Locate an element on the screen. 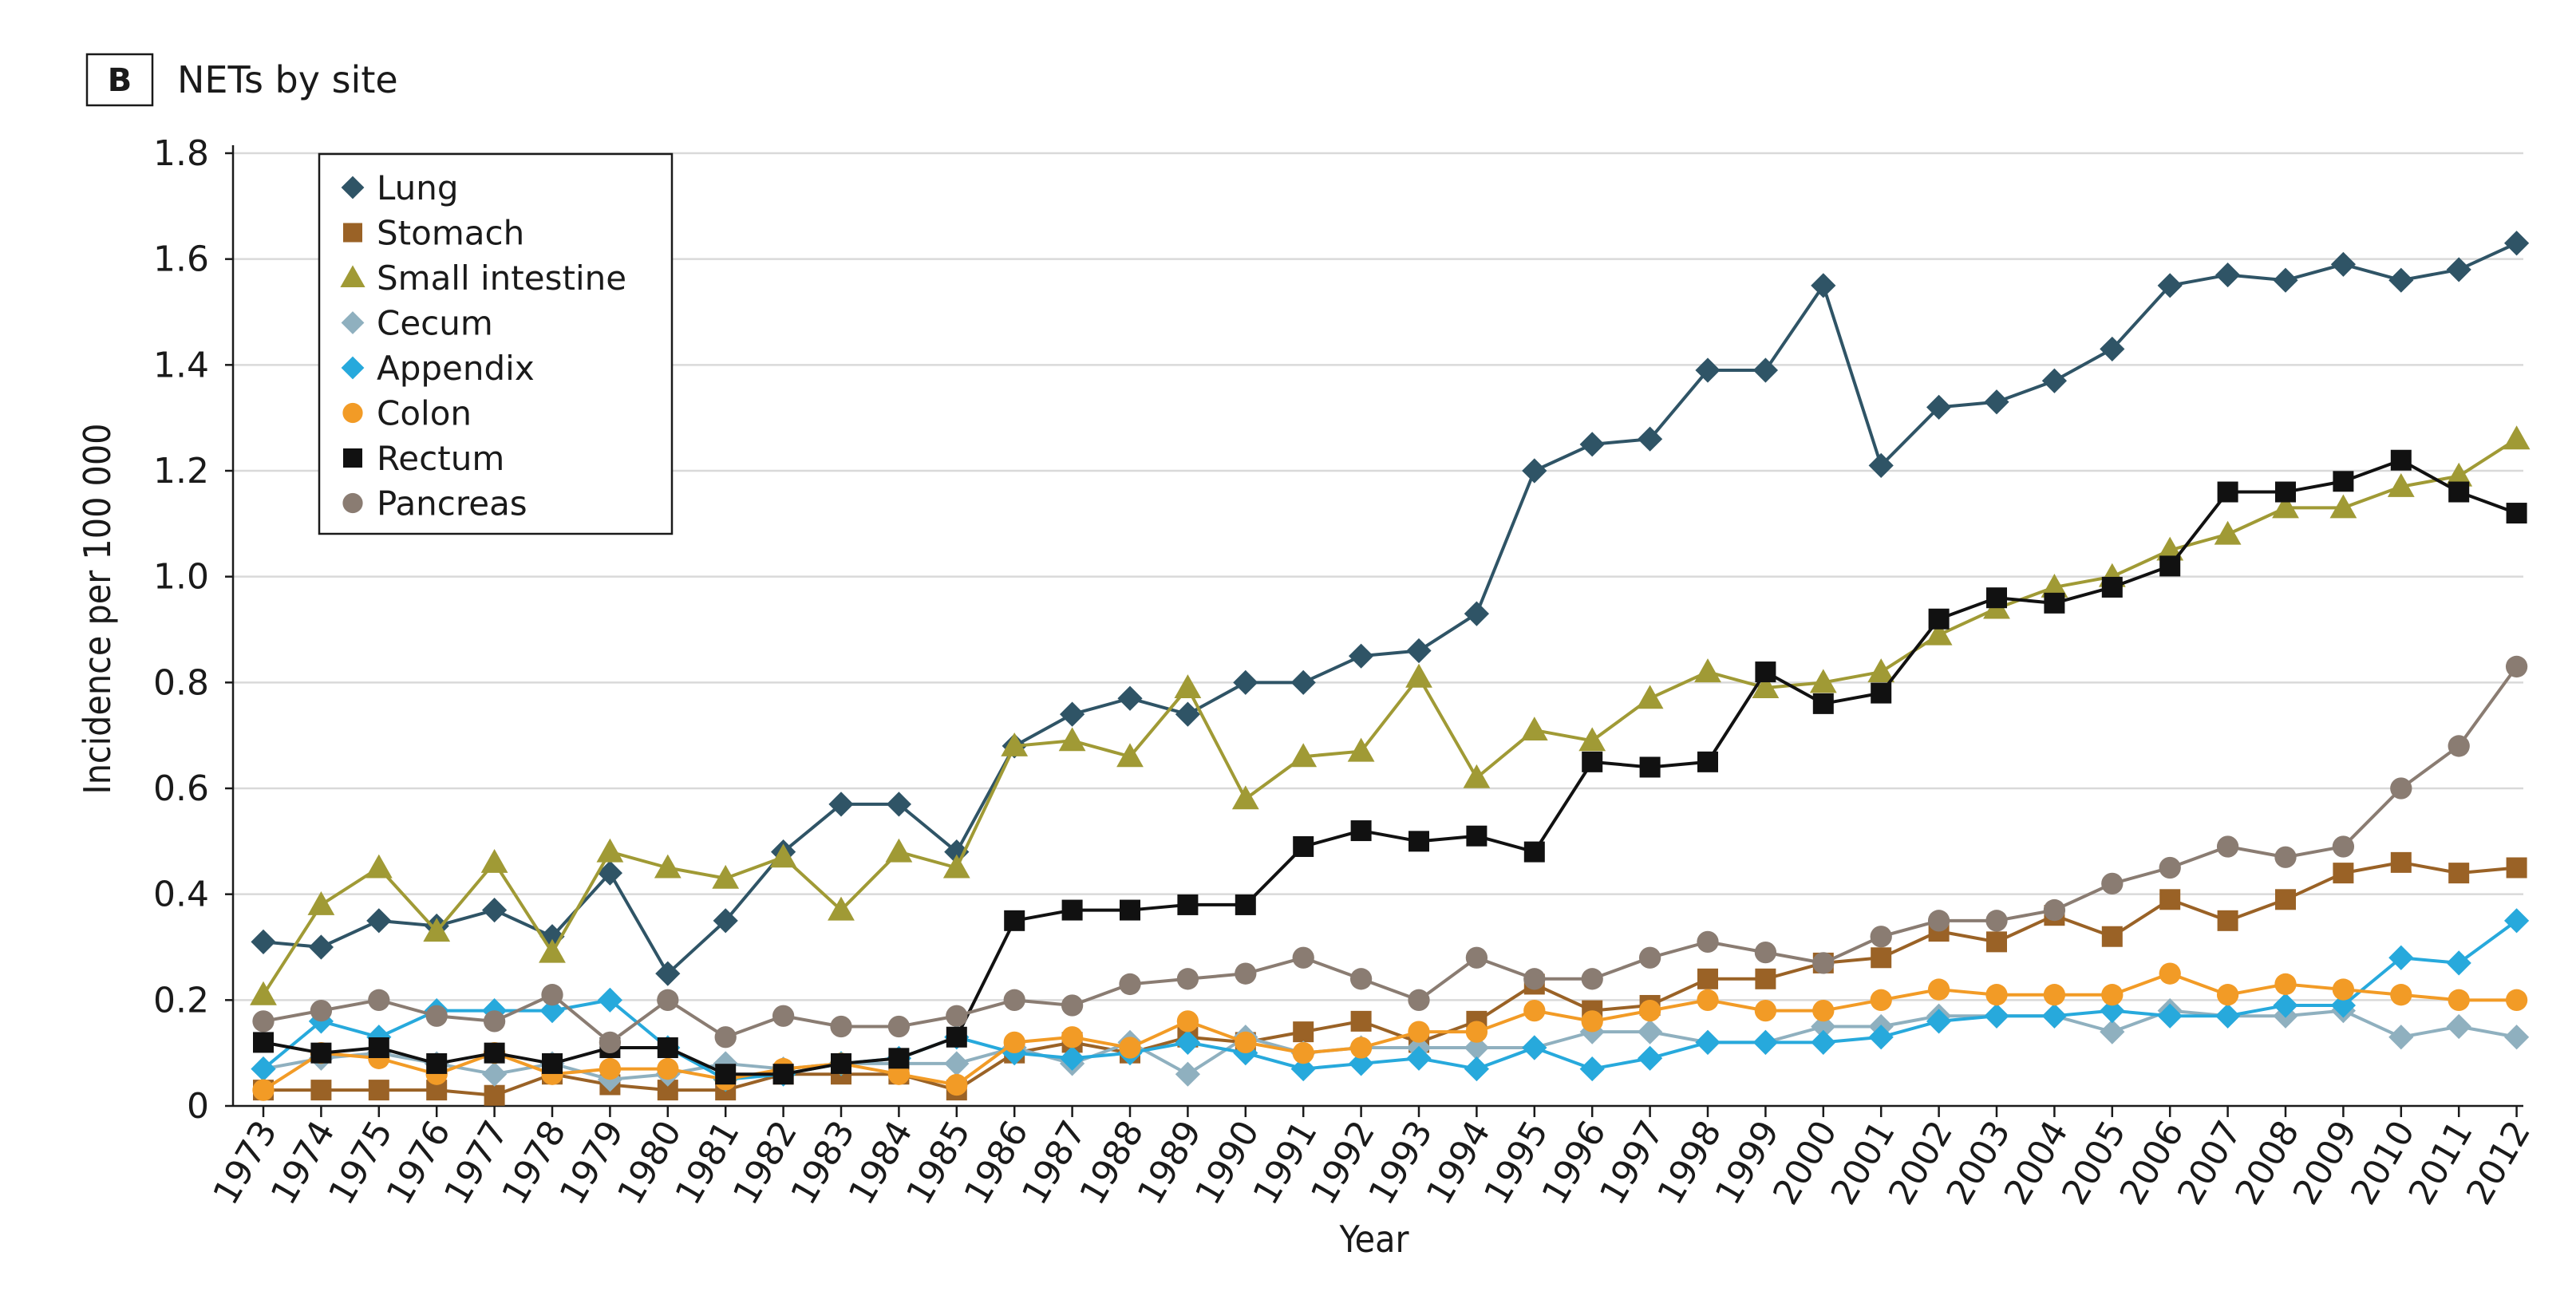 The image size is (2576, 1311). legend-label-rectum: Rectum is located at coordinates (440, 458).